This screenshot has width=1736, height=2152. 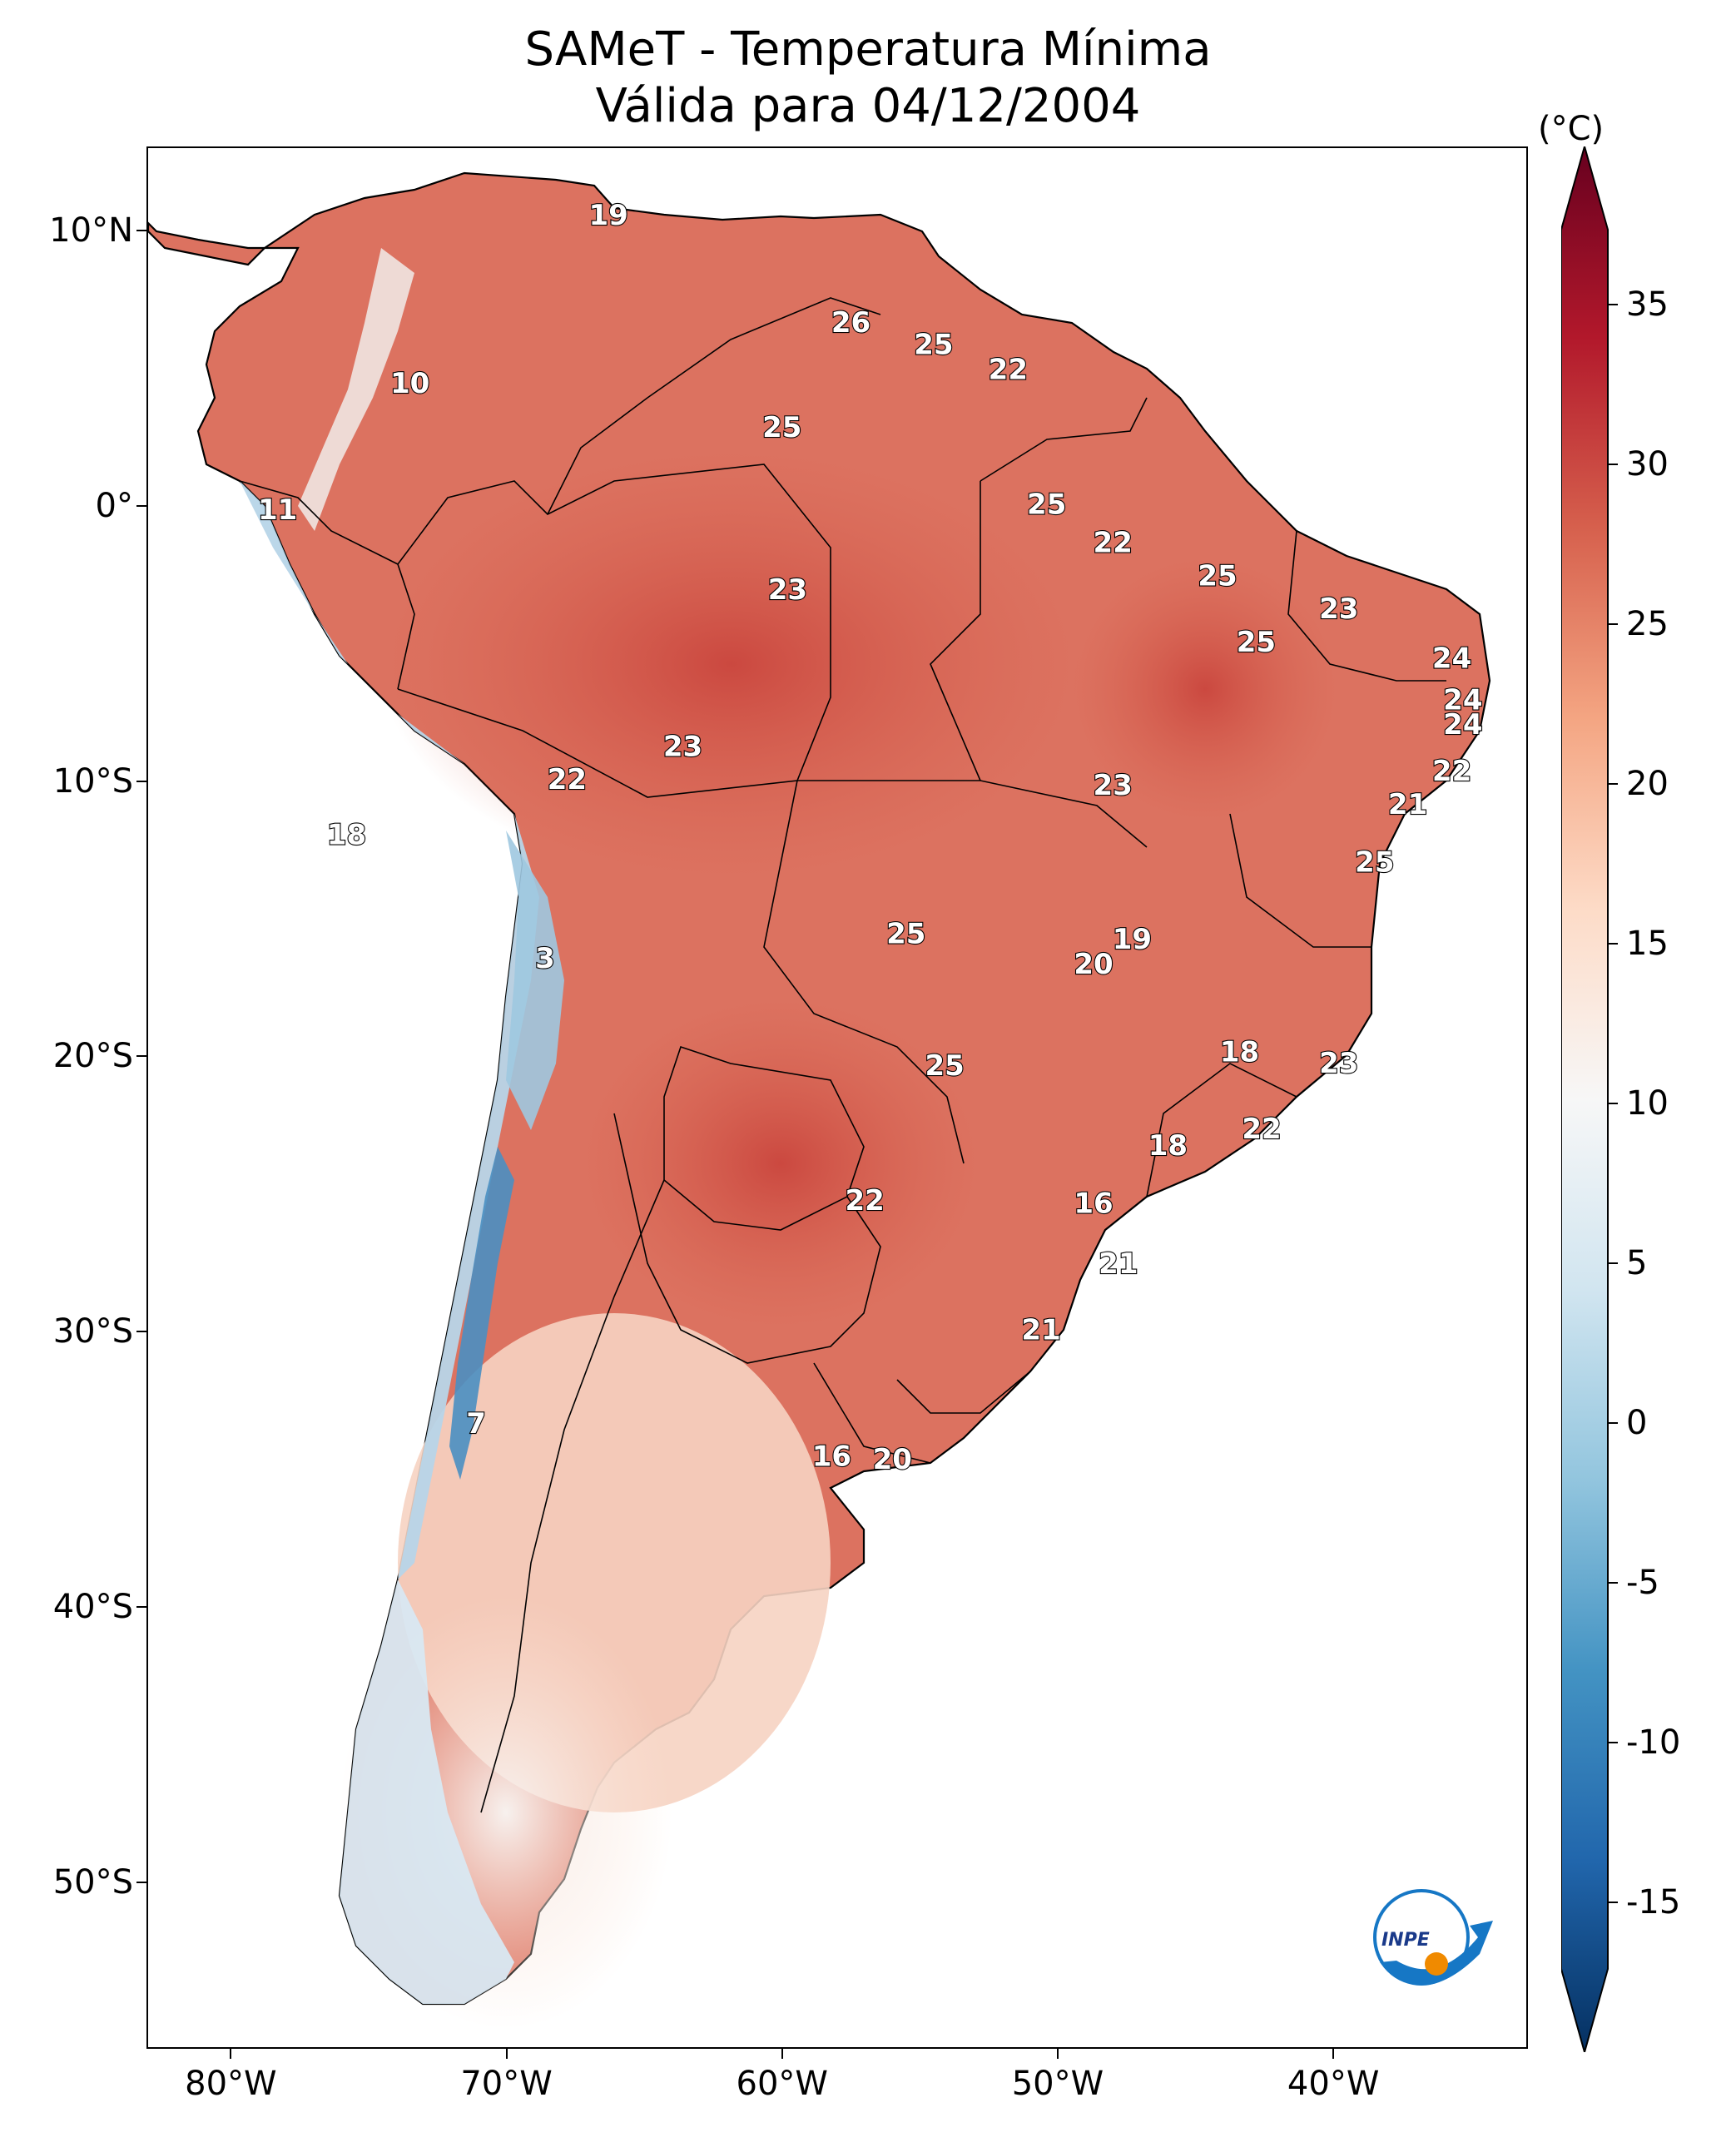 I want to click on station-value-8: 22, so click(x=1114, y=543).